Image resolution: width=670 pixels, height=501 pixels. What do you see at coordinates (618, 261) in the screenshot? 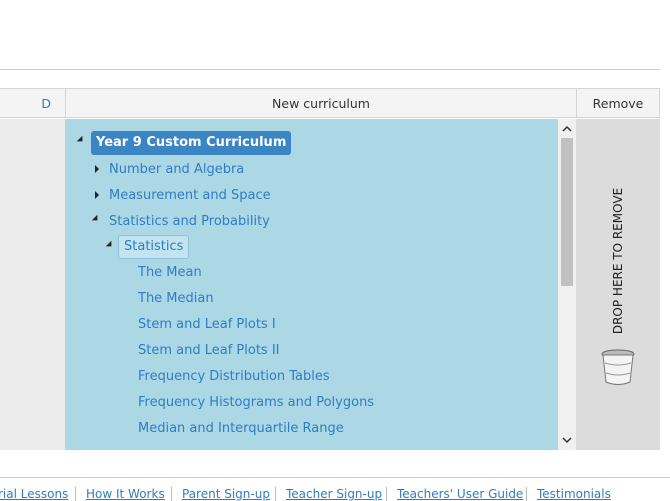
I see `drop-label: DROP HERE TO REMOVE` at bounding box center [618, 261].